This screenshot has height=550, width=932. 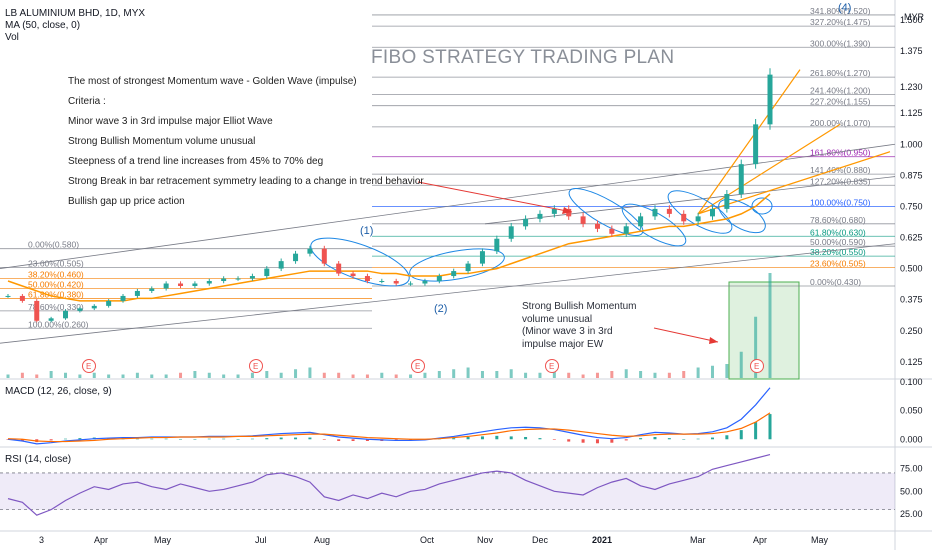 I want to click on wave-label-2: (2), so click(x=441, y=309).